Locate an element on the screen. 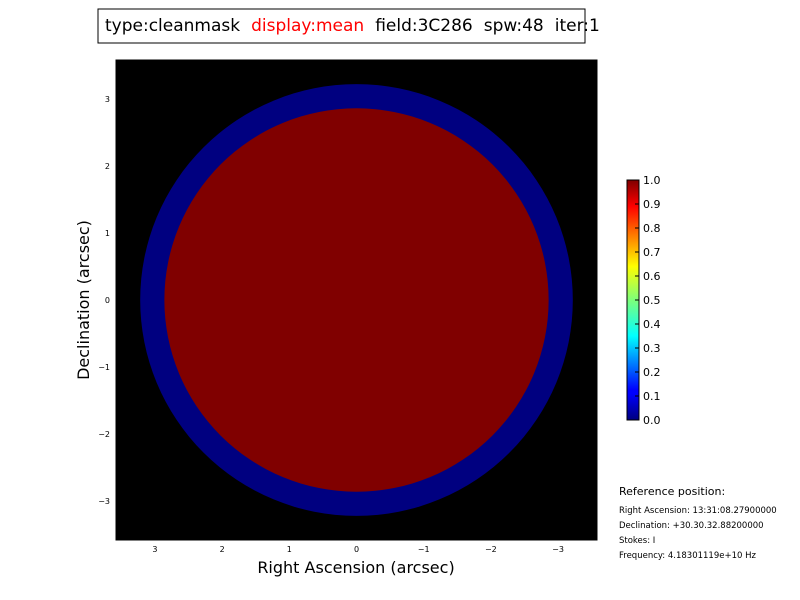 The height and width of the screenshot is (600, 800). colorbar-tick-label: 0.1 is located at coordinates (652, 396).